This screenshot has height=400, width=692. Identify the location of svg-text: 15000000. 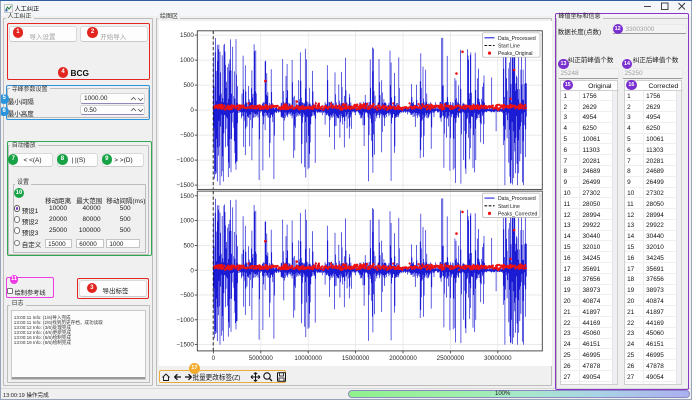
(355, 357).